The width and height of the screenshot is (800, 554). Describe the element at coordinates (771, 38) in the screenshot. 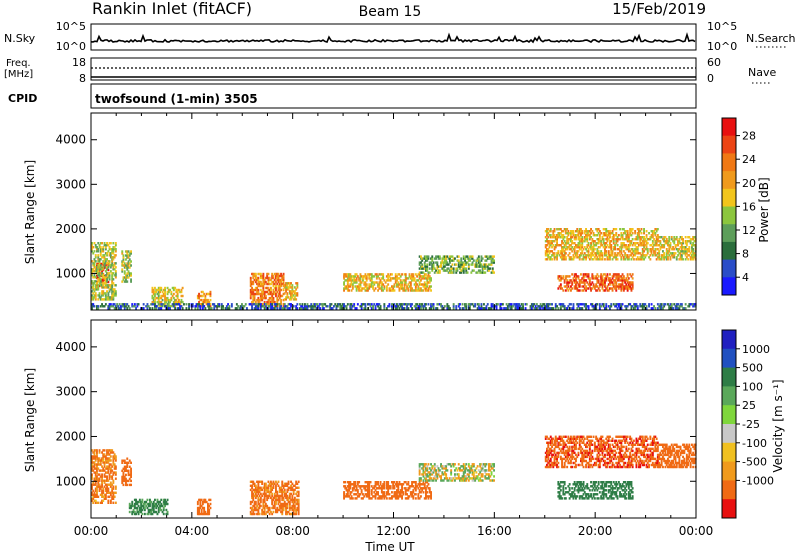

I see `nsearch-label: N.Search` at that location.